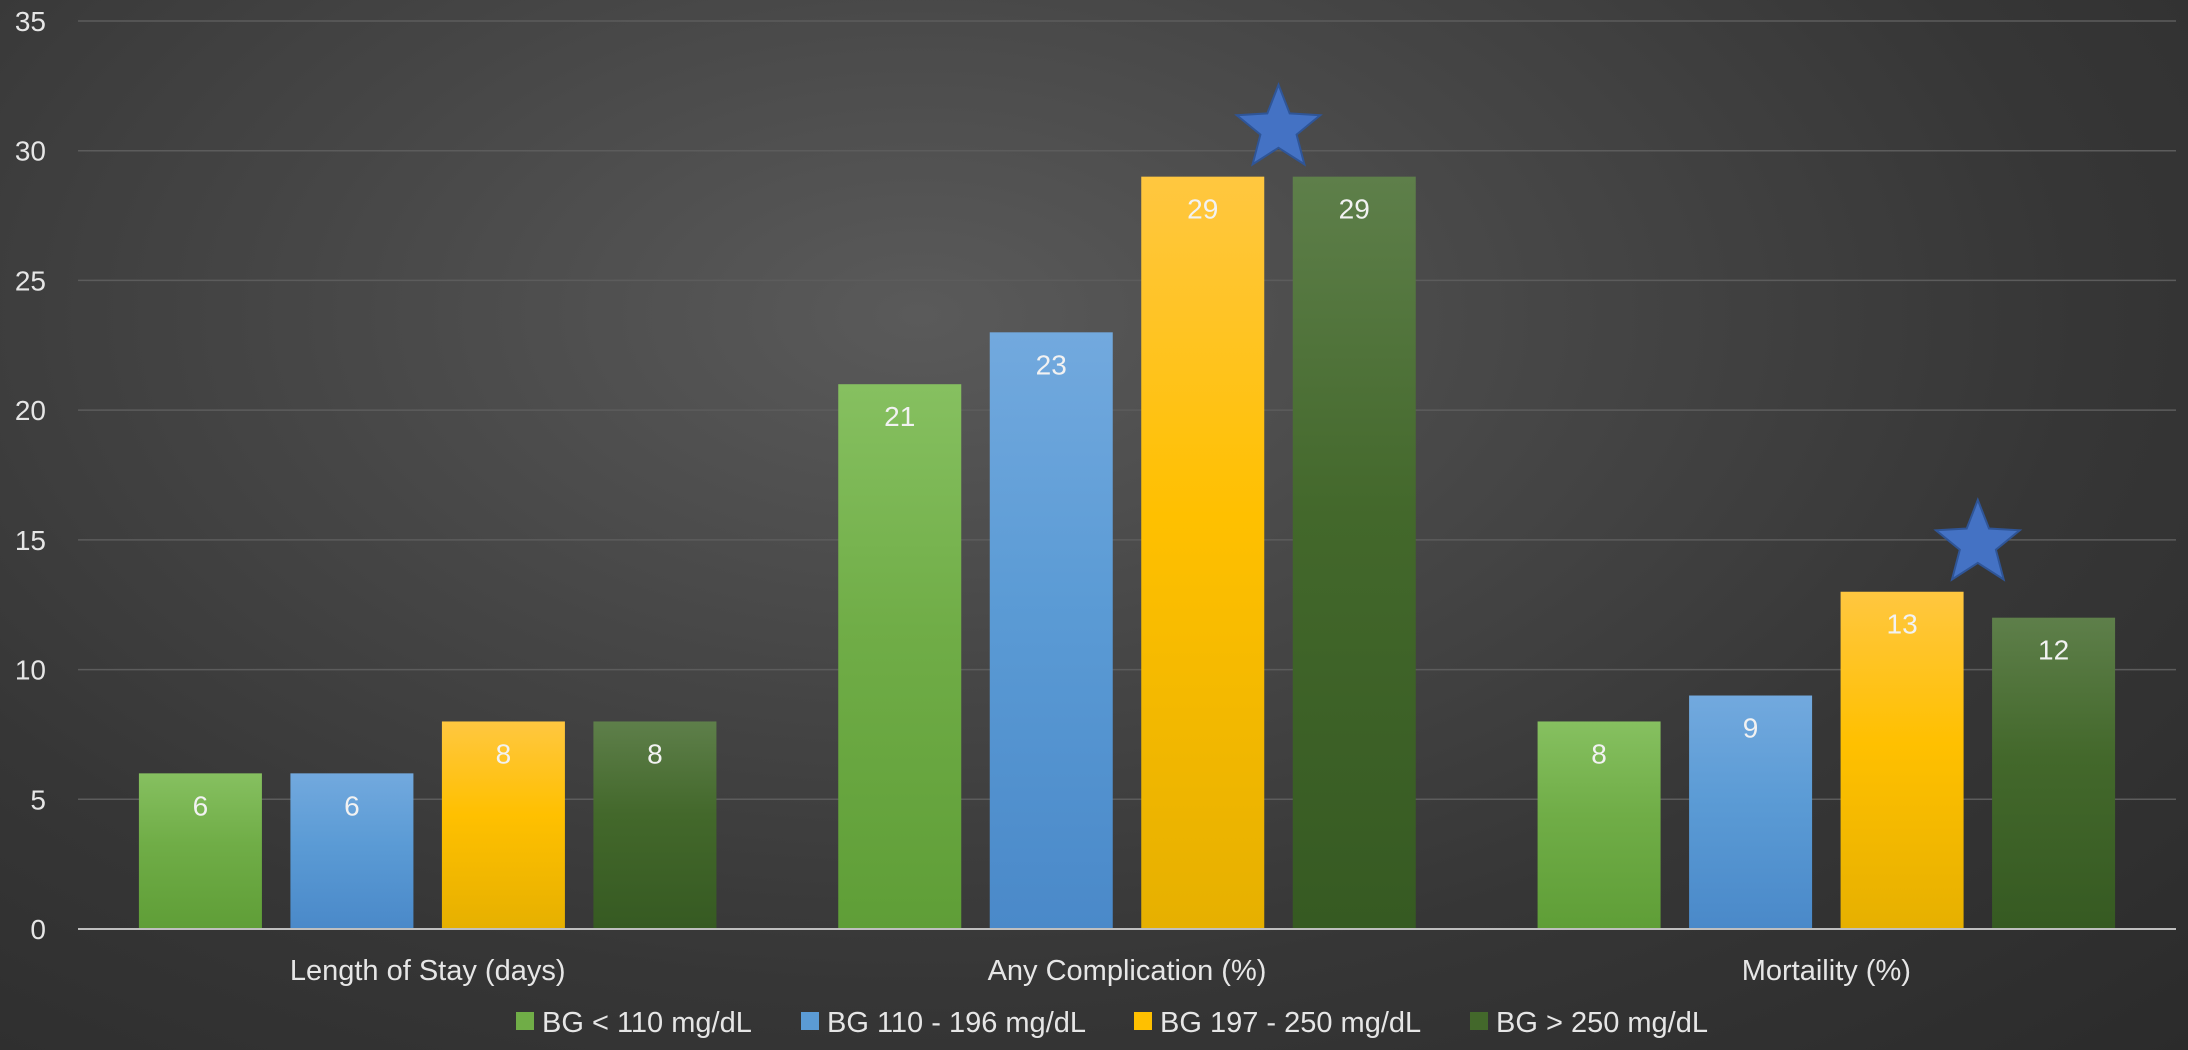  Describe the element at coordinates (1051, 364) in the screenshot. I see `data-label: 23` at that location.